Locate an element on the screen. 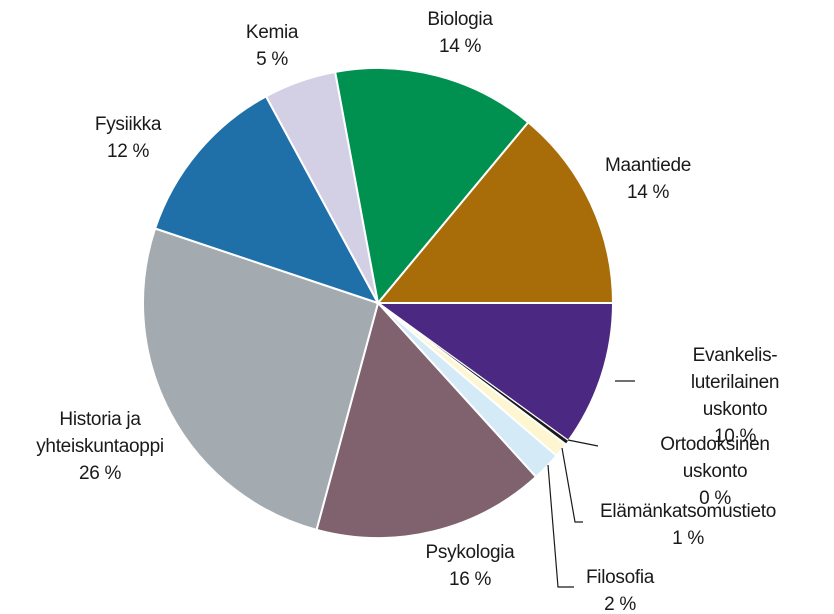 This screenshot has width=834, height=614. slice-label: Filosofia 2 % is located at coordinates (620, 589).